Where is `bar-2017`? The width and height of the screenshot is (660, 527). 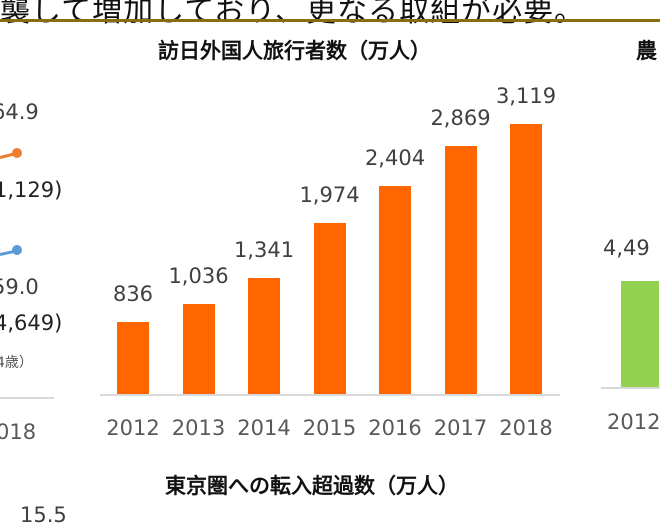
bar-2017 is located at coordinates (460, 269).